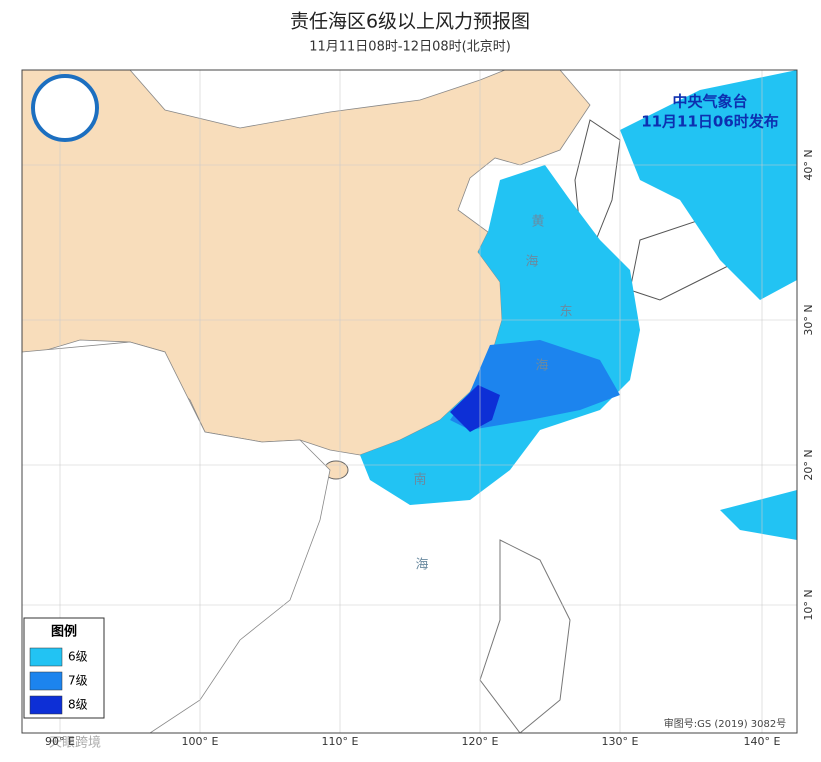  What do you see at coordinates (808, 319) in the screenshot?
I see `latitude-label: 30° N` at bounding box center [808, 319].